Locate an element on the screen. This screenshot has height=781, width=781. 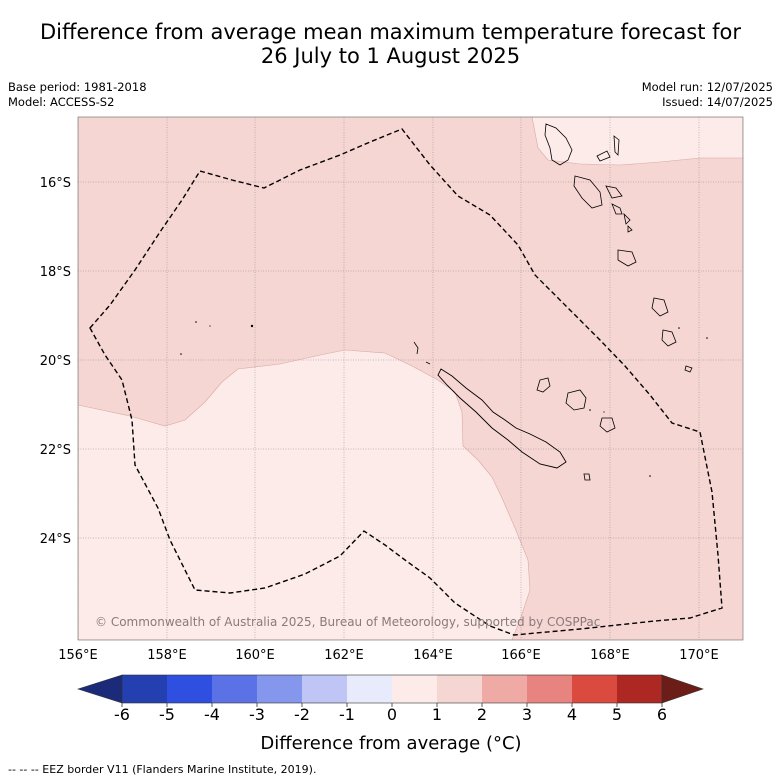
colorbar-bin-neg2 is located at coordinates (324, 689).